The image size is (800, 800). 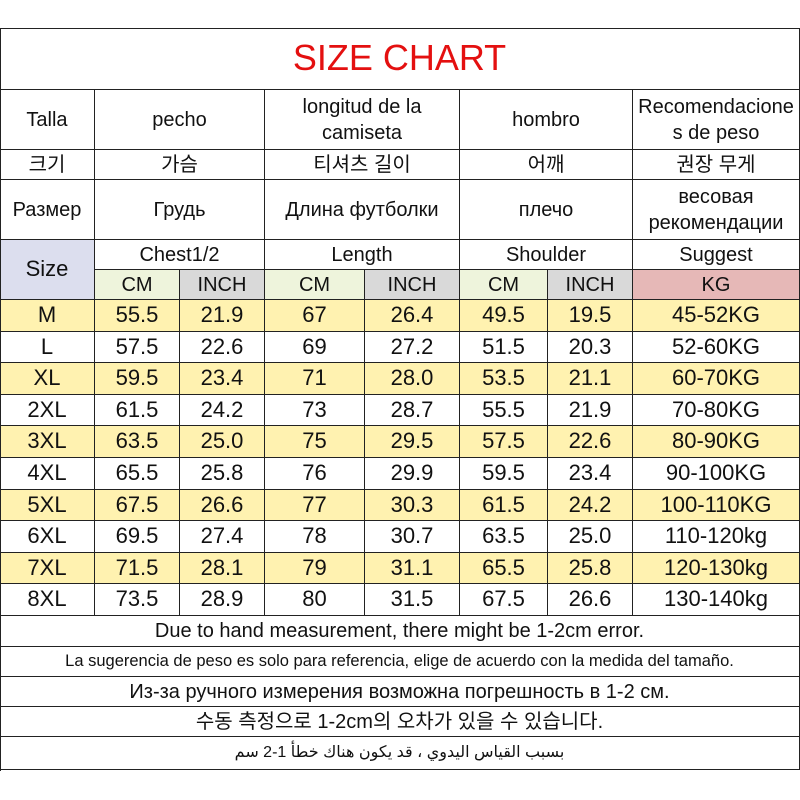 What do you see at coordinates (315, 600) in the screenshot?
I see `measurement: 80` at bounding box center [315, 600].